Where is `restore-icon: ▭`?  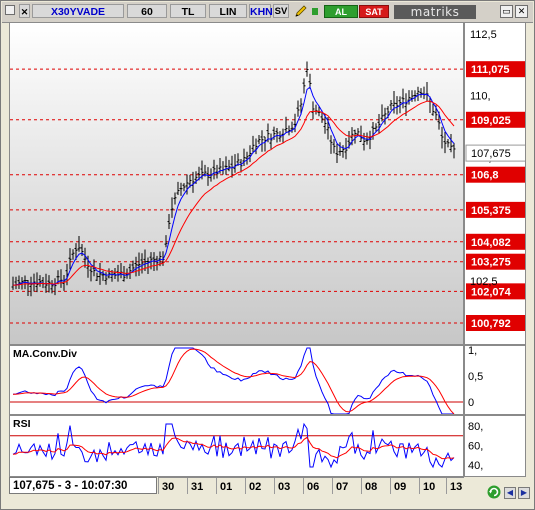 restore-icon: ▭ is located at coordinates (506, 11).